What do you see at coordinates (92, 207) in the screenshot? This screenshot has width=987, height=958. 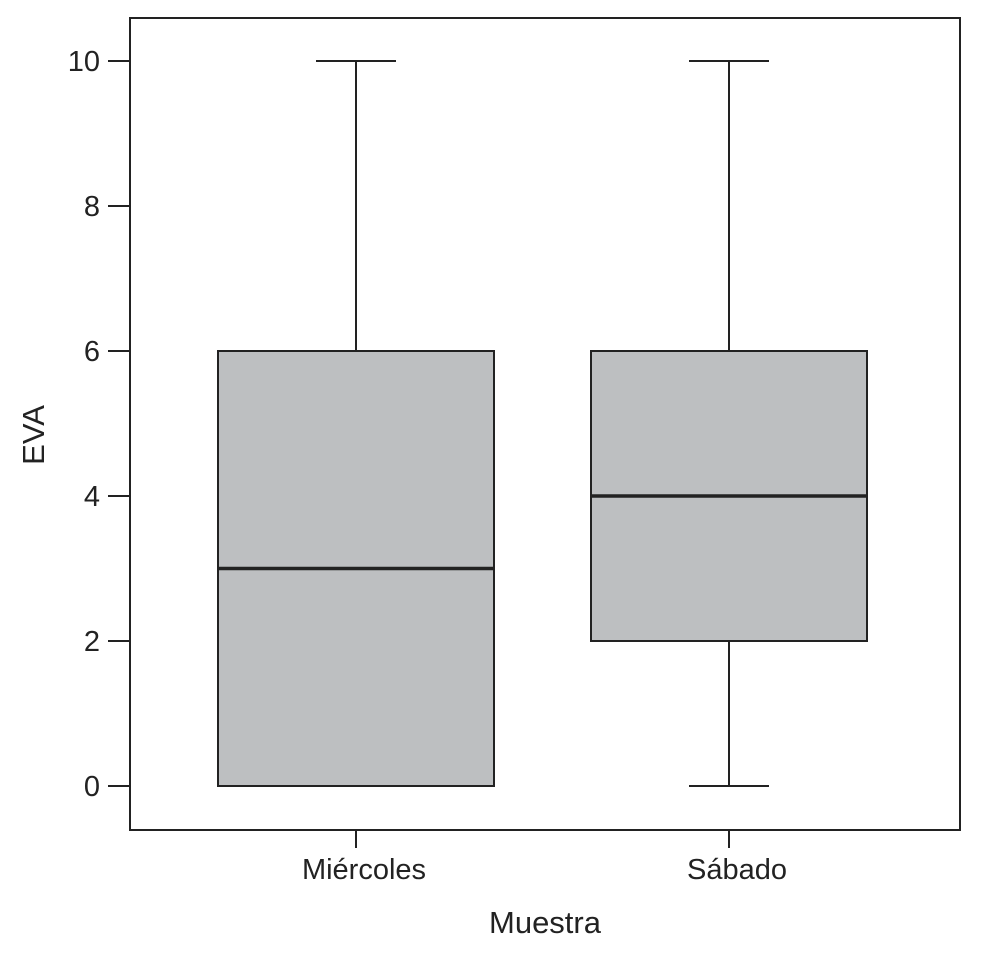 I see `y-tick-label: 8` at bounding box center [92, 207].